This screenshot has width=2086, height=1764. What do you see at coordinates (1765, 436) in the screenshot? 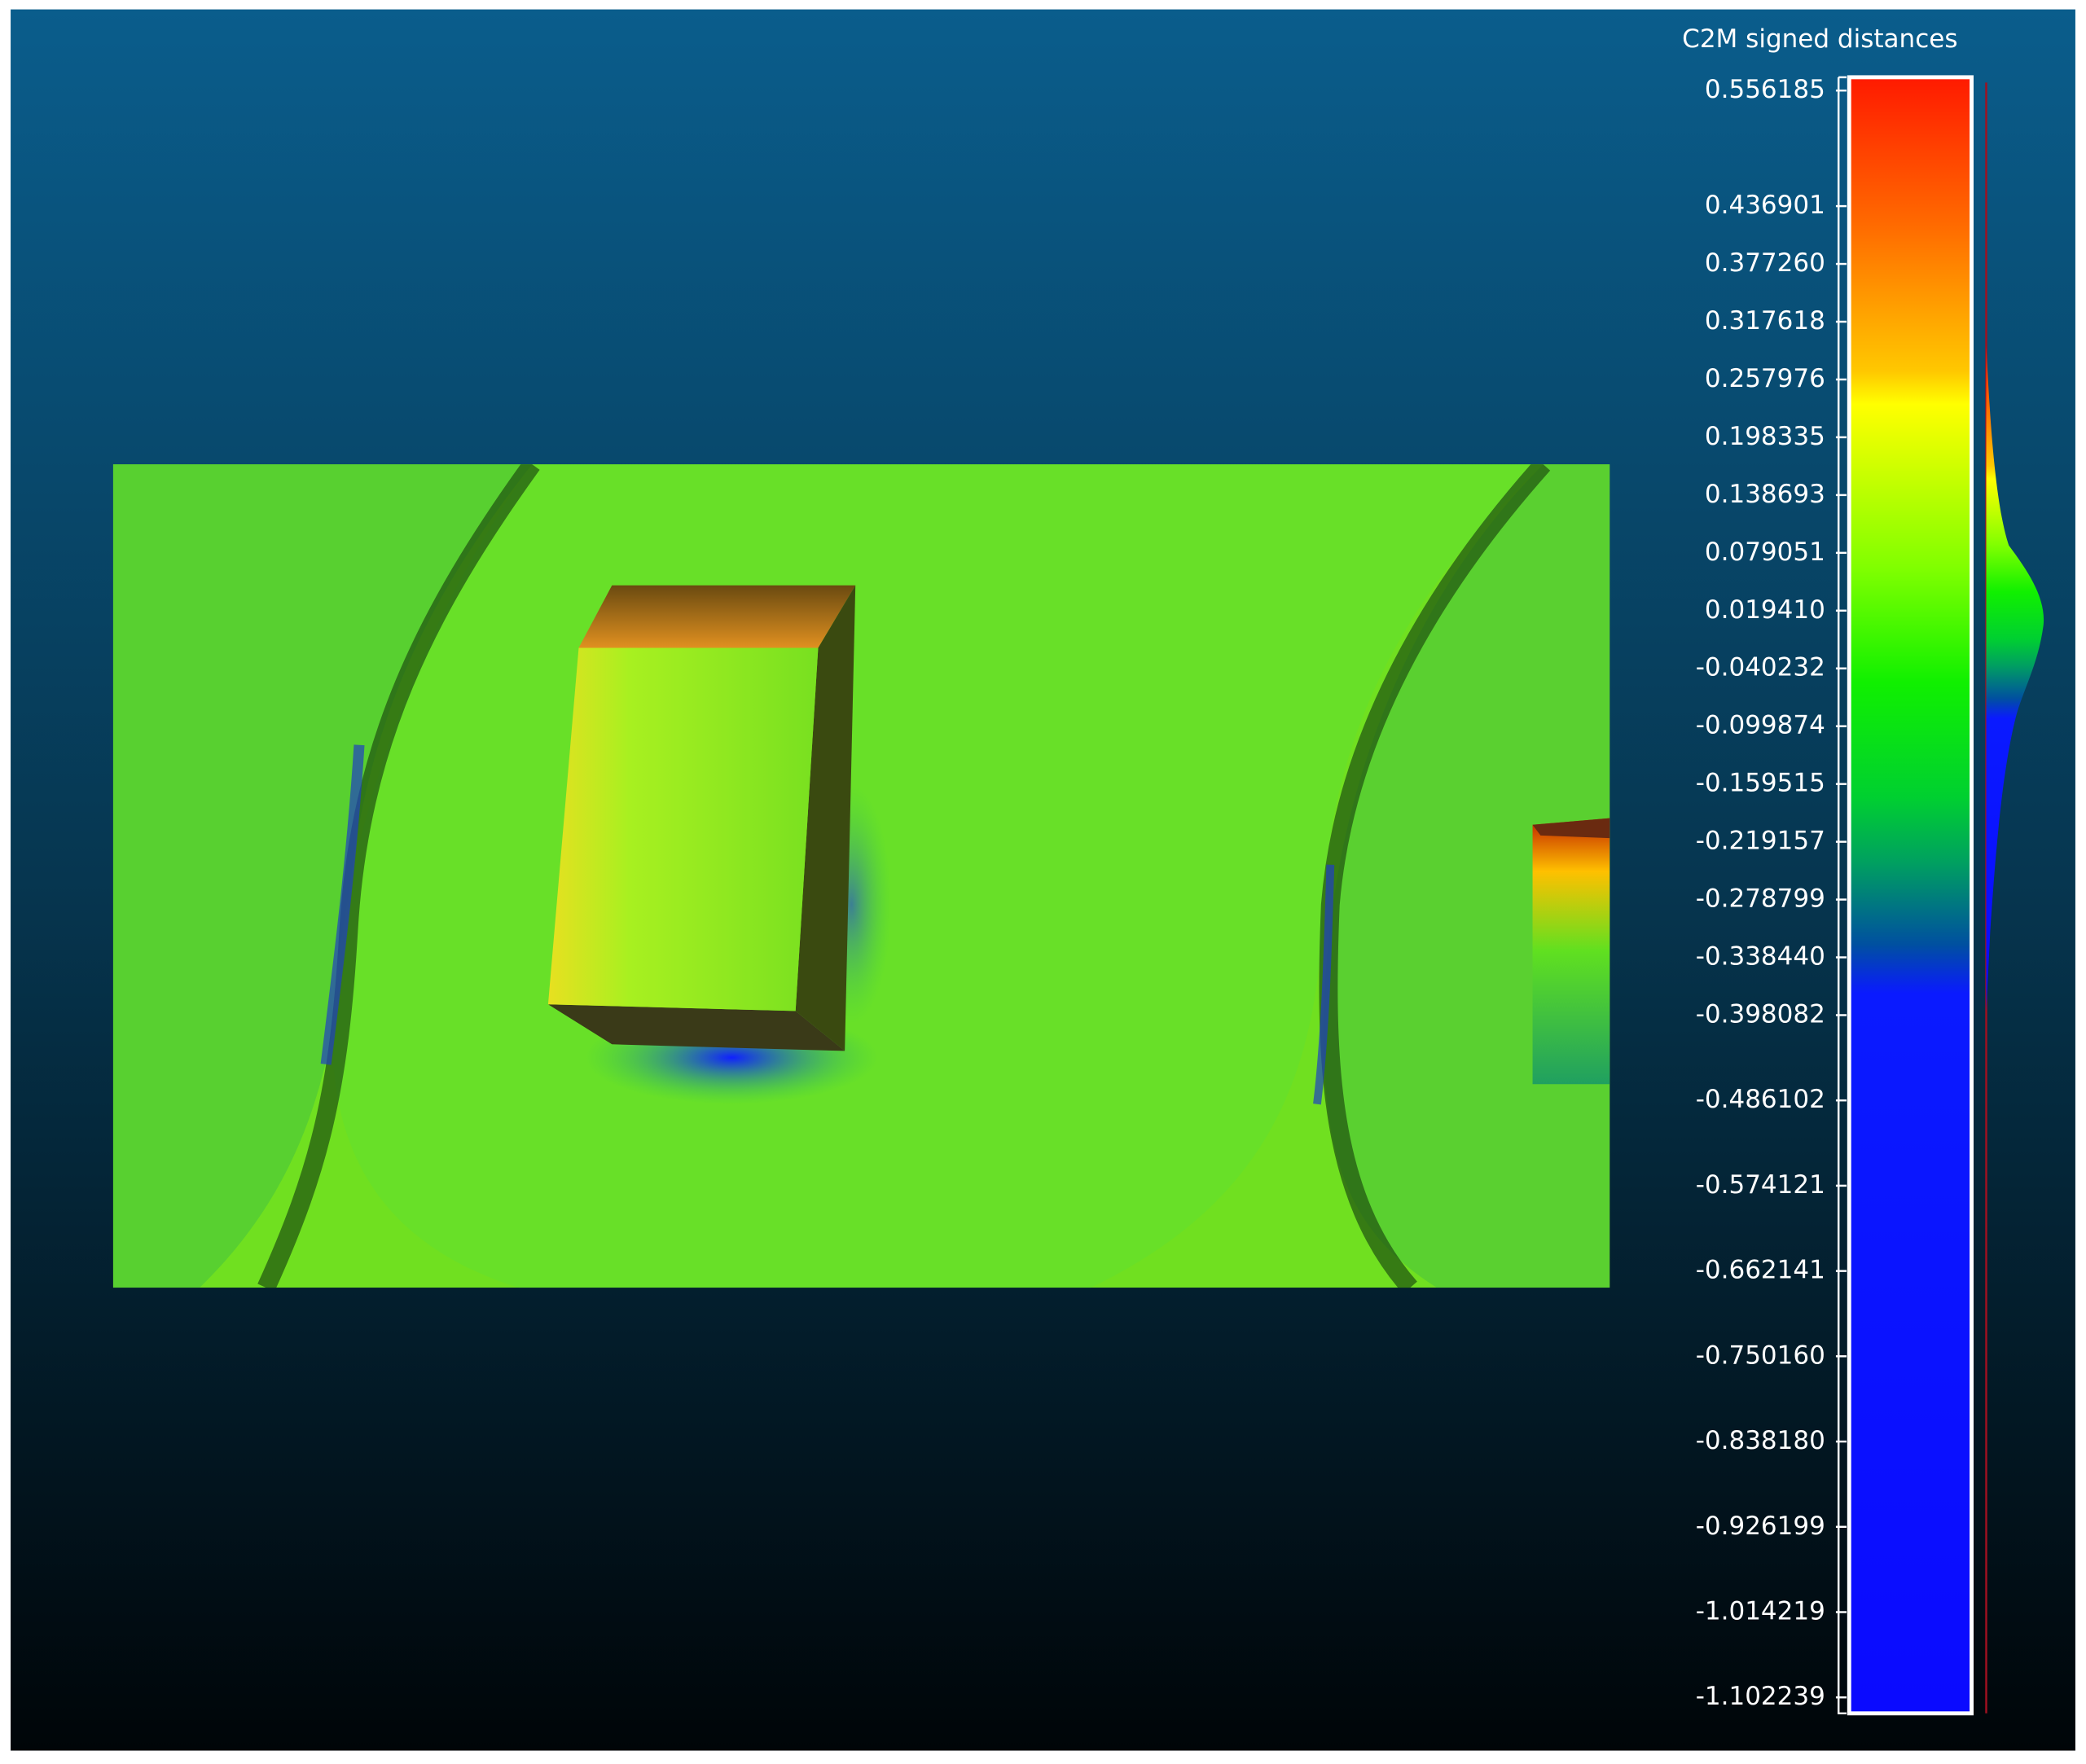
I see `tick-label: 0.198335` at bounding box center [1765, 436].